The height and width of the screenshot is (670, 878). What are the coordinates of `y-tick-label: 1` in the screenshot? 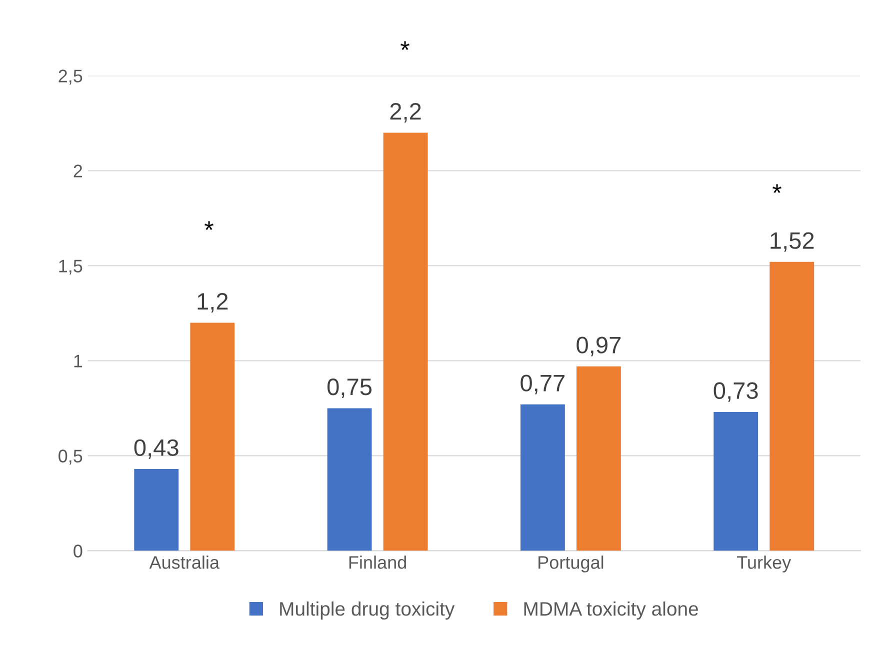 It's located at (78, 361).